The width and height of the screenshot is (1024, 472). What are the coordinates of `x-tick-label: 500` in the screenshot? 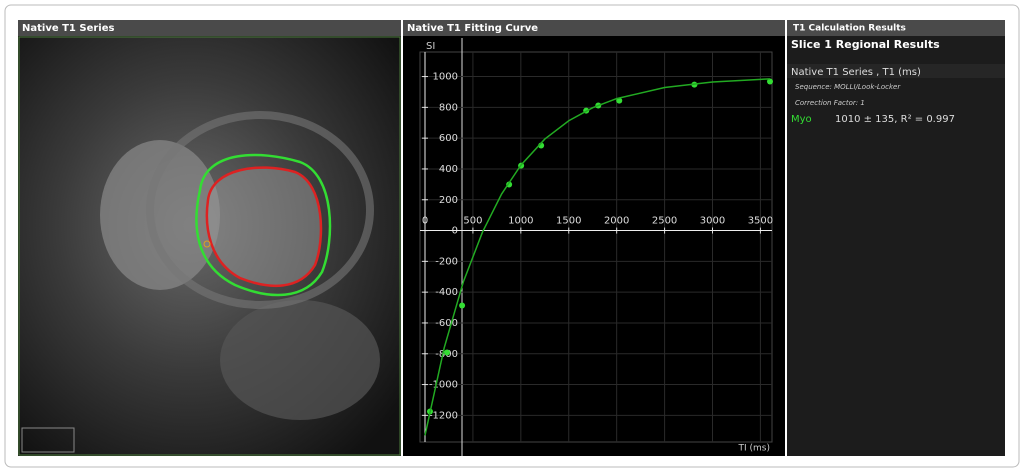 It's located at (472, 221).